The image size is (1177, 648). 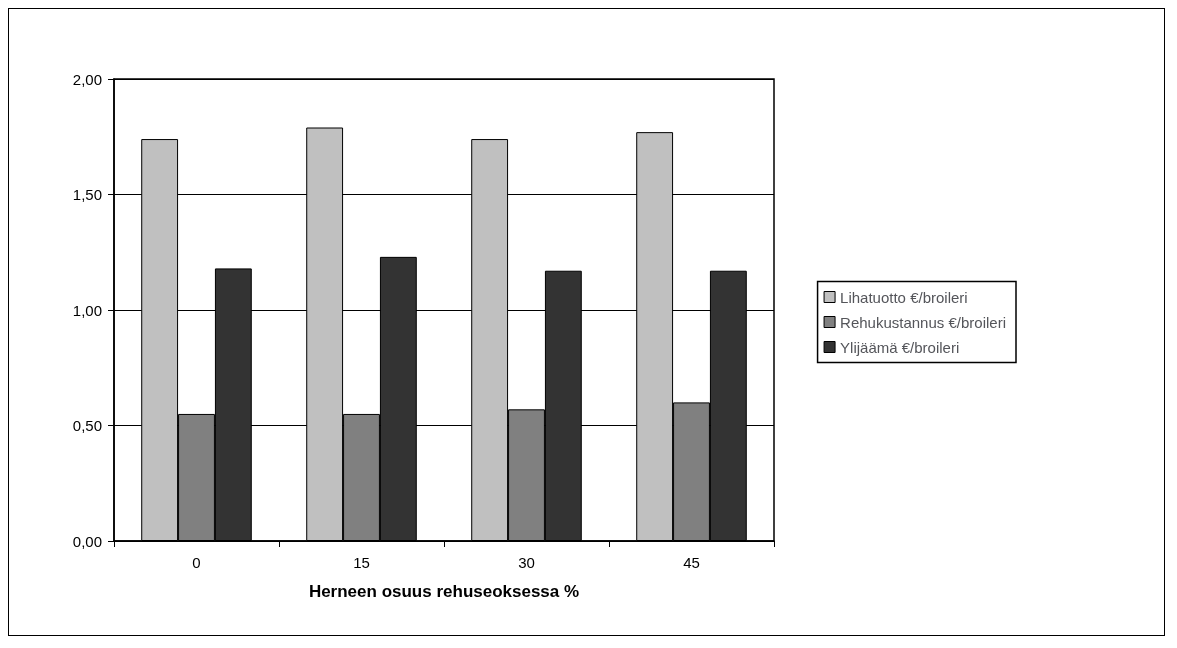 I want to click on x-tick-label: 45, so click(x=691, y=562).